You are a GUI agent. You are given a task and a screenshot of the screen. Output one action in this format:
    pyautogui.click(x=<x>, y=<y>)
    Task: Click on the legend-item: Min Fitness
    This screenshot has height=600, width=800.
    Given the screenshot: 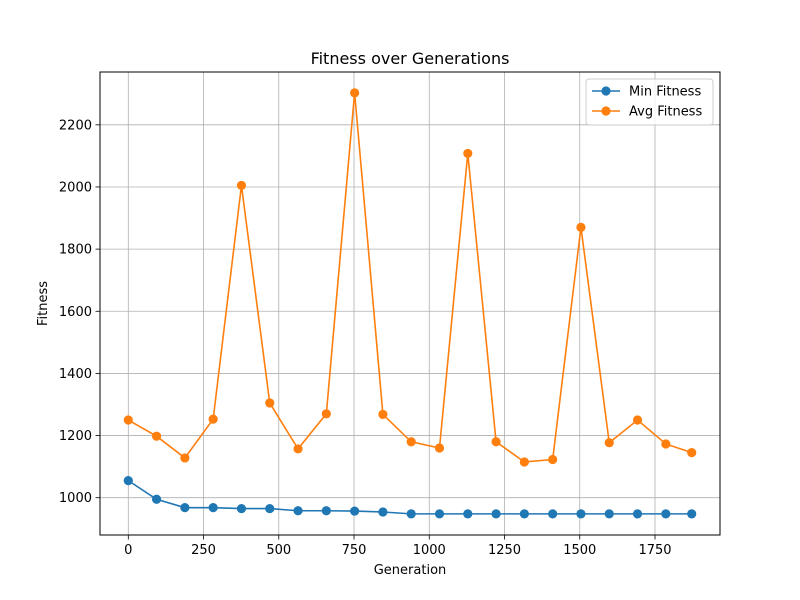 What is the action you would take?
    pyautogui.click(x=646, y=92)
    